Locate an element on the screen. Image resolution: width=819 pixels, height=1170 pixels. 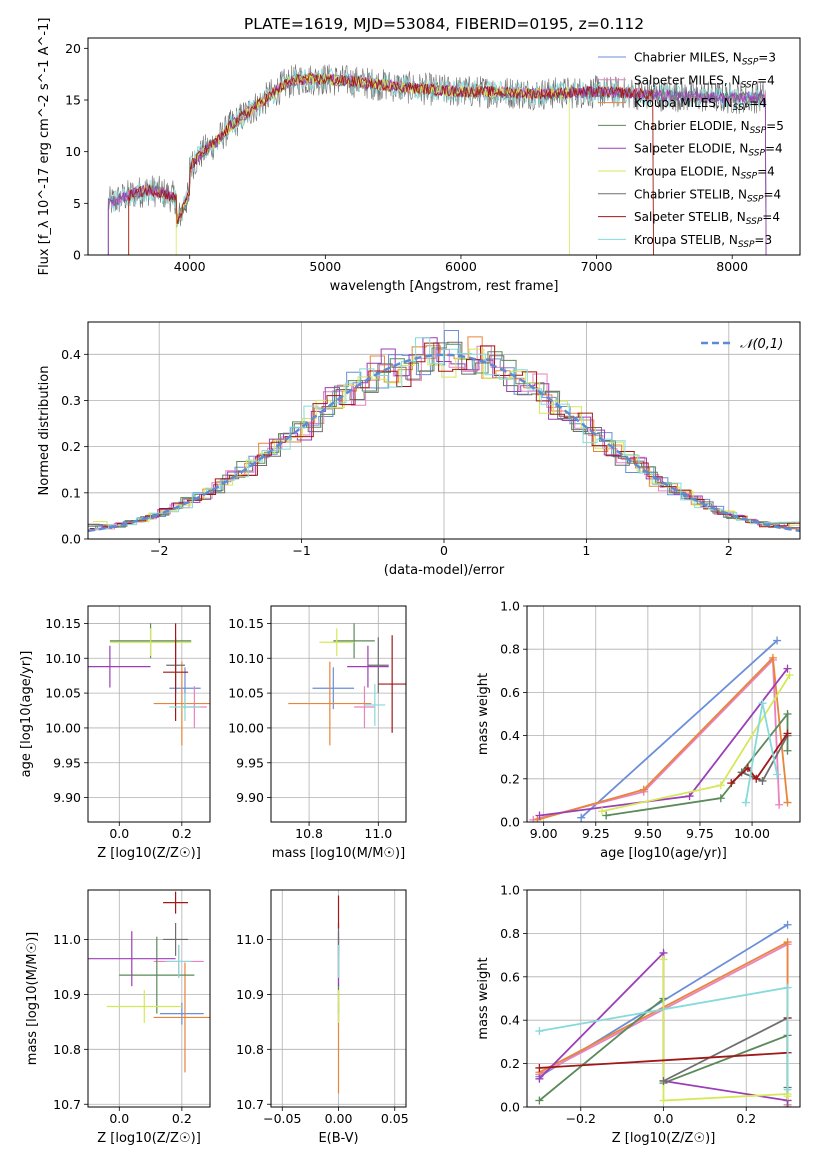
x-axis-label: age [log10(age/yr)] is located at coordinates (663, 853).